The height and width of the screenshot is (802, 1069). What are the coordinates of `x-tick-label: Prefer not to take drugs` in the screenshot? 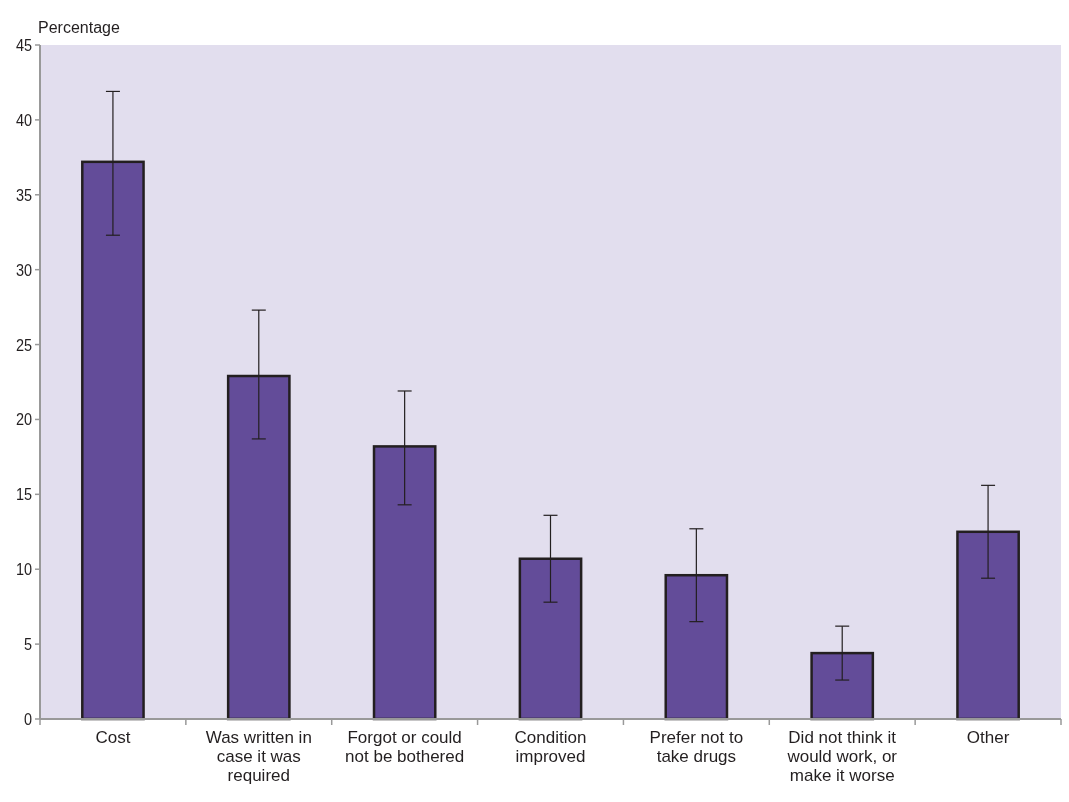 It's located at (696, 747).